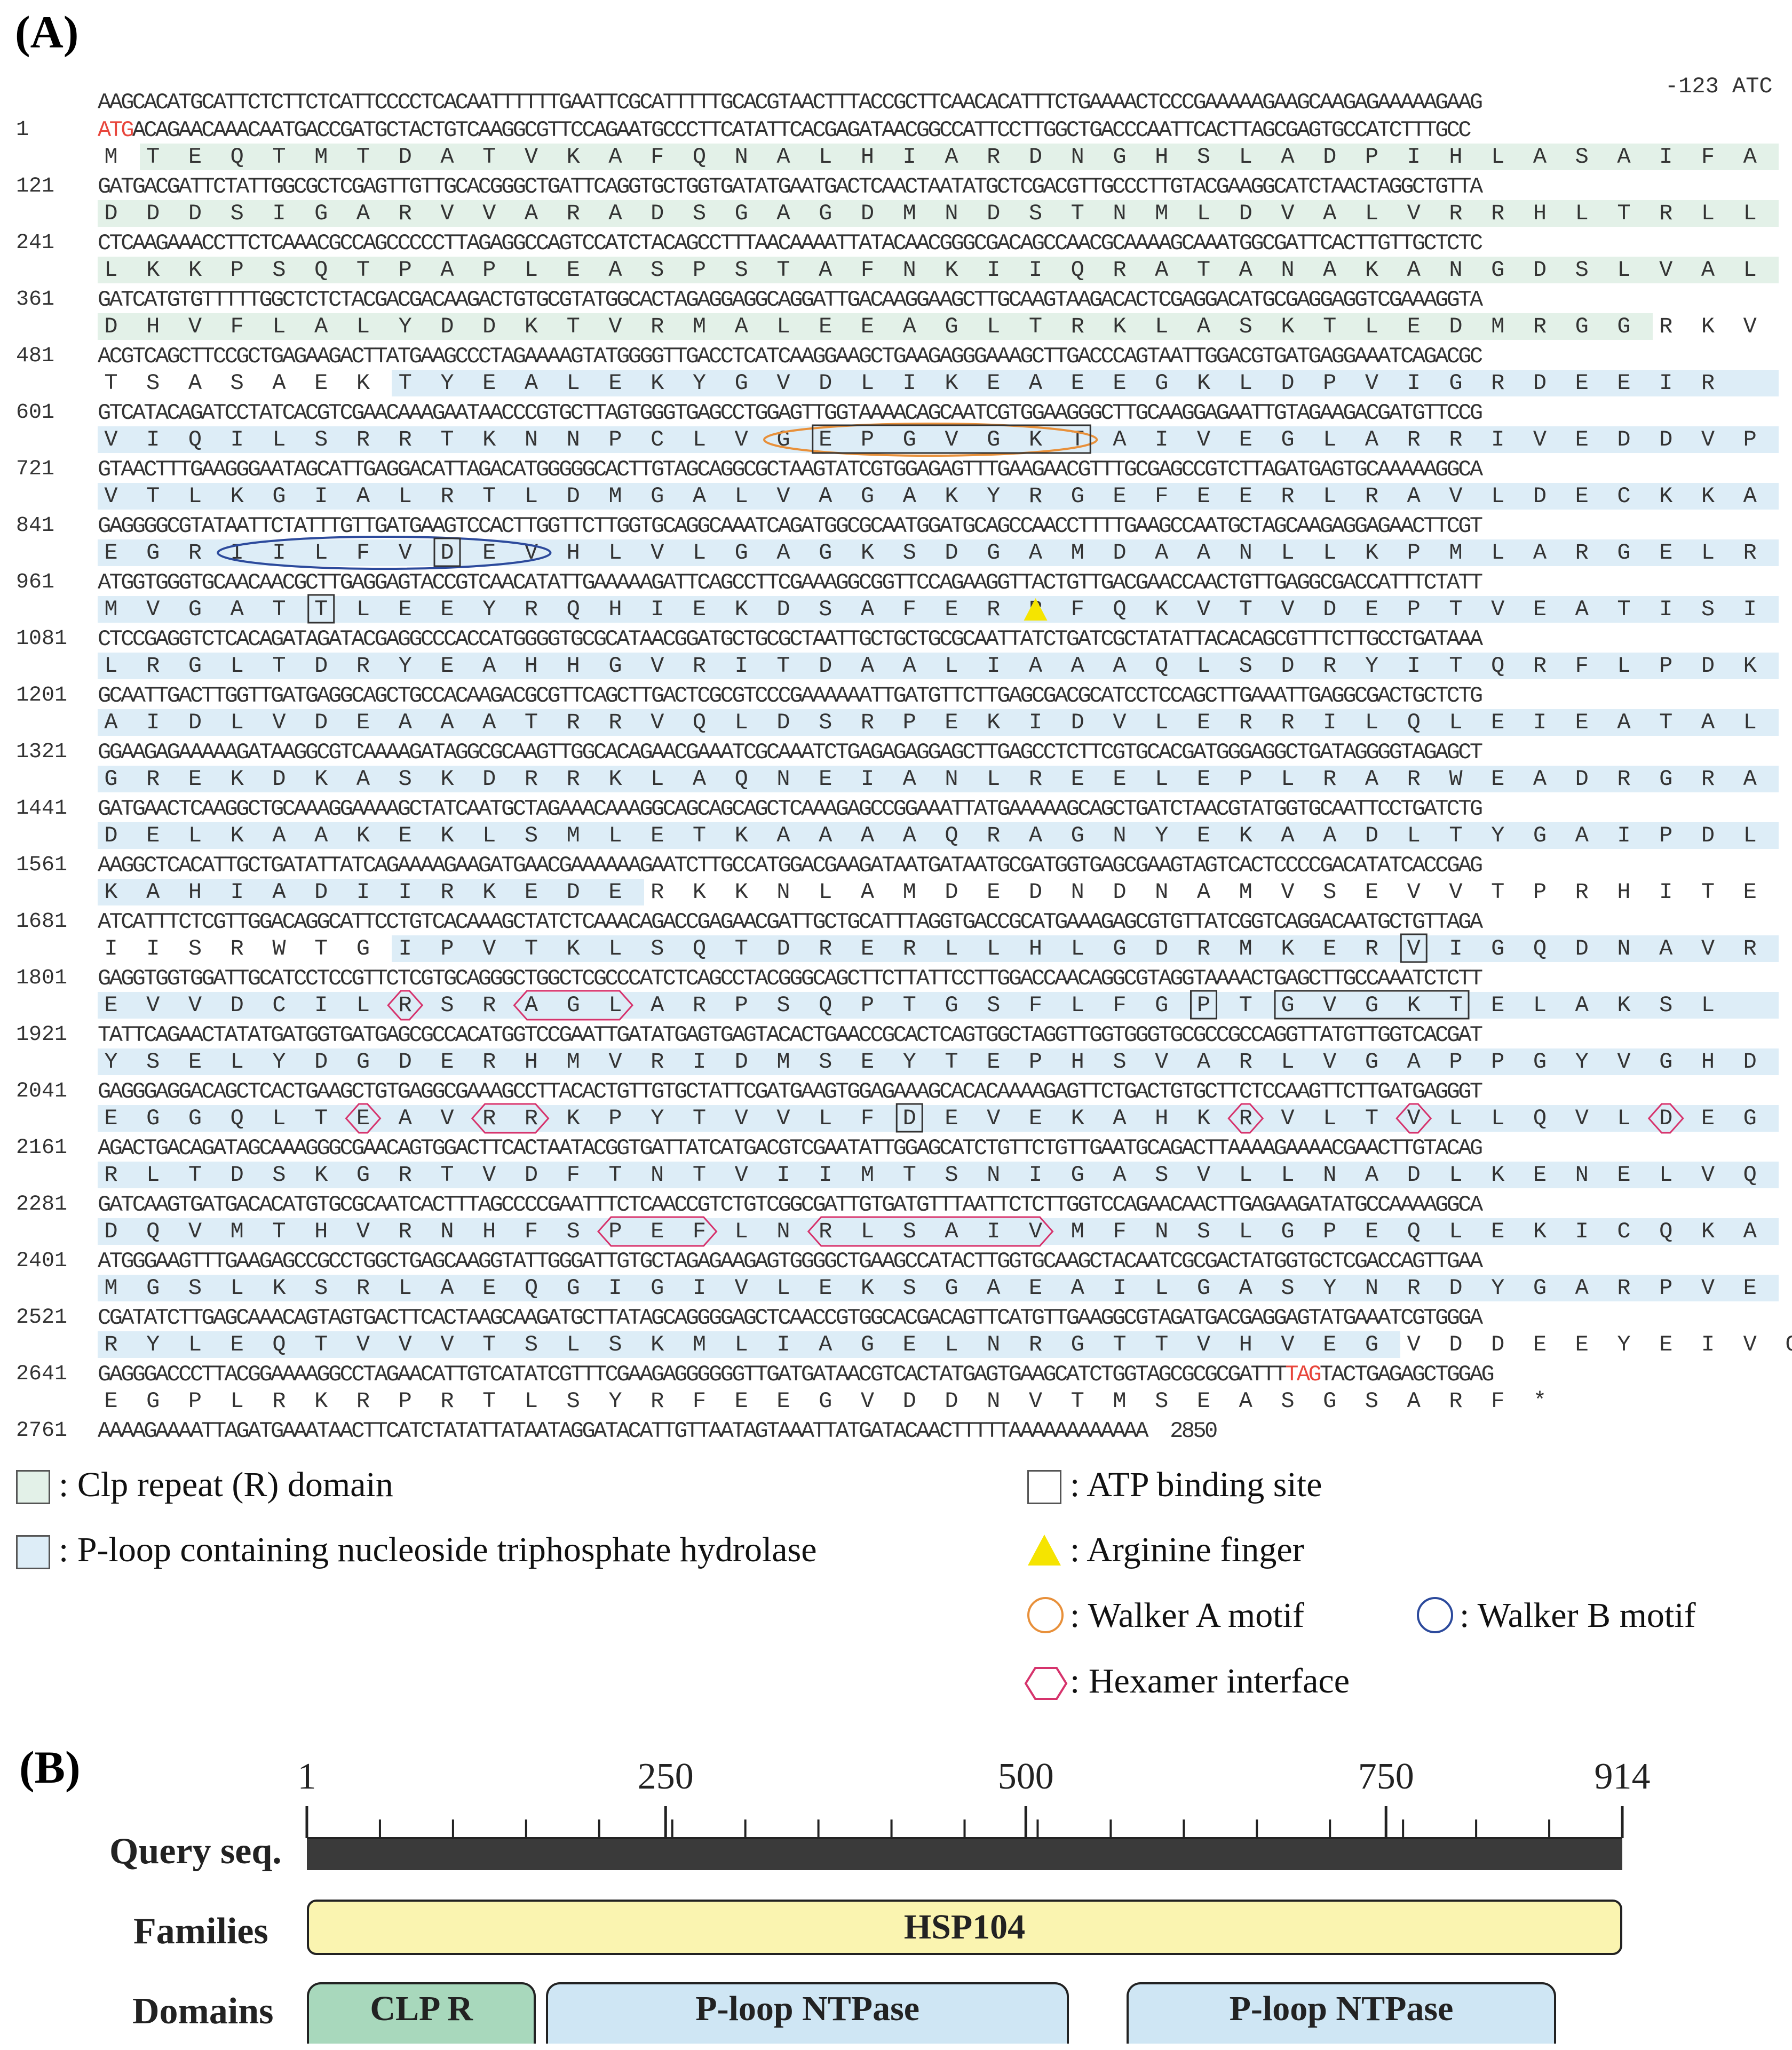 The width and height of the screenshot is (1792, 2050). What do you see at coordinates (1719, 86) in the screenshot?
I see `upstream-label: -123 ATC` at bounding box center [1719, 86].